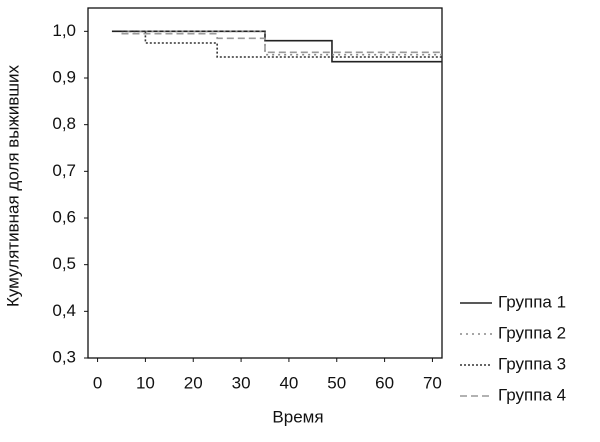 The height and width of the screenshot is (442, 600). What do you see at coordinates (145, 382) in the screenshot?
I see `x-tick-label: 10` at bounding box center [145, 382].